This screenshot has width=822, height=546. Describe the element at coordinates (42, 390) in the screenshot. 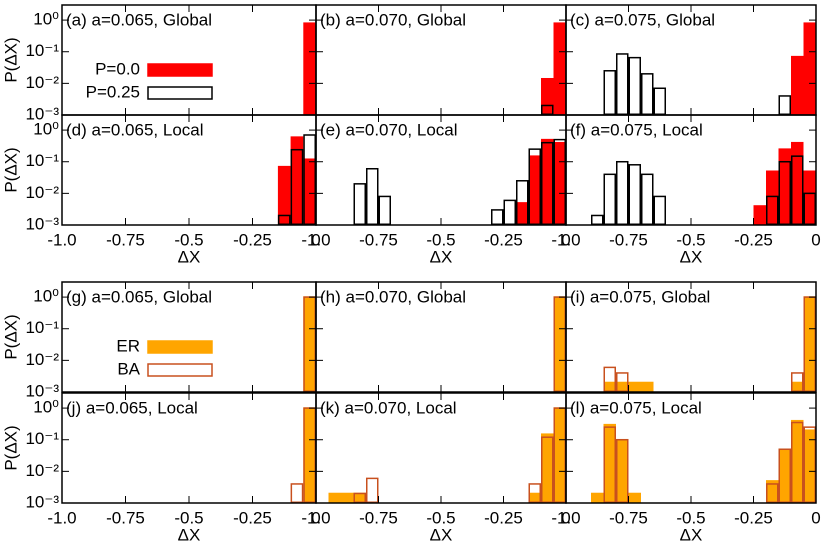

I see `y-tick-label: 10⁻³` at that location.